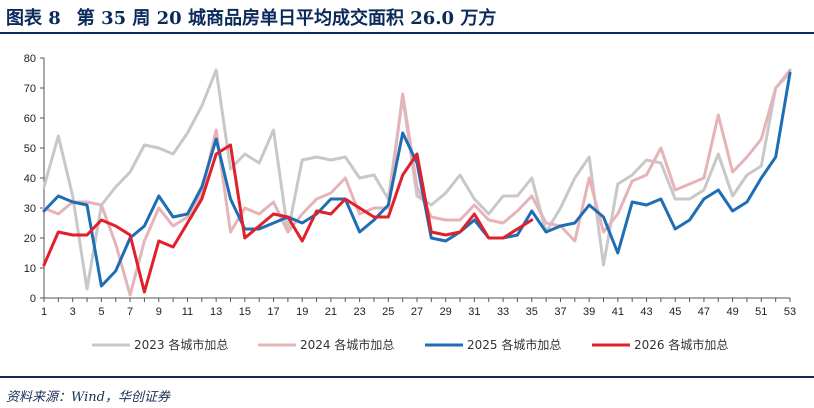 Image resolution: width=814 pixels, height=408 pixels. I want to click on x-tick-label: 25, so click(388, 312).